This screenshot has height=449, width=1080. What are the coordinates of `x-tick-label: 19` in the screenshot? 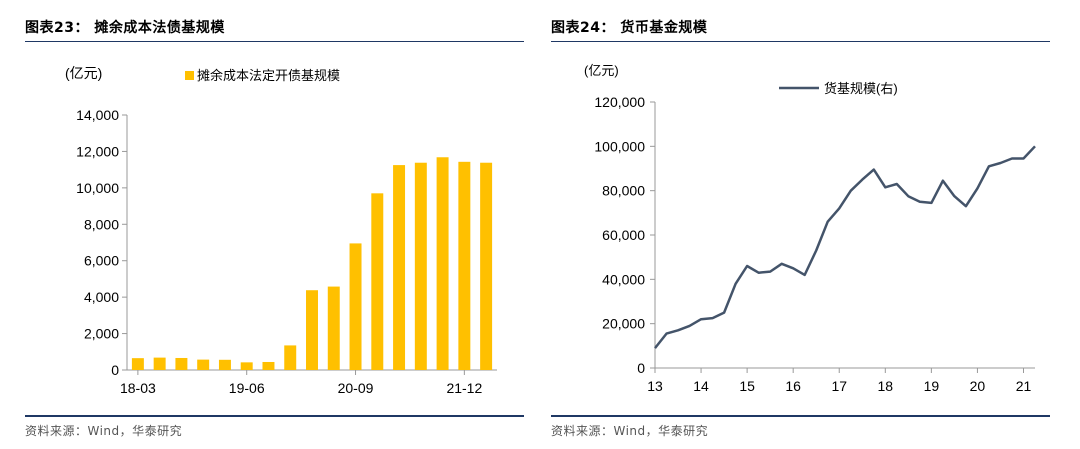 It's located at (932, 386).